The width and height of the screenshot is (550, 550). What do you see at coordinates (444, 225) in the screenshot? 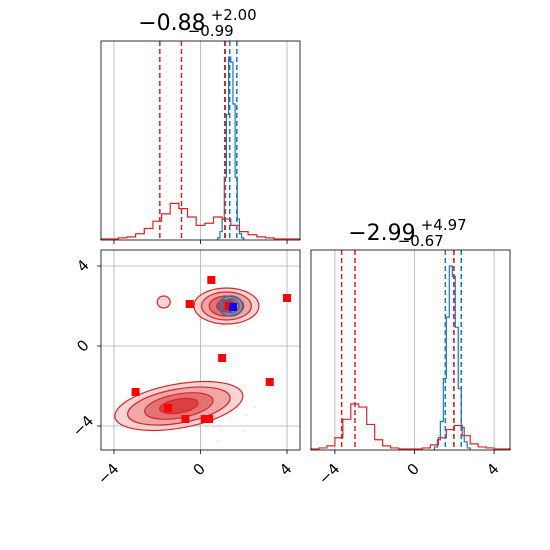
I see `title-upper: +4.97` at bounding box center [444, 225].